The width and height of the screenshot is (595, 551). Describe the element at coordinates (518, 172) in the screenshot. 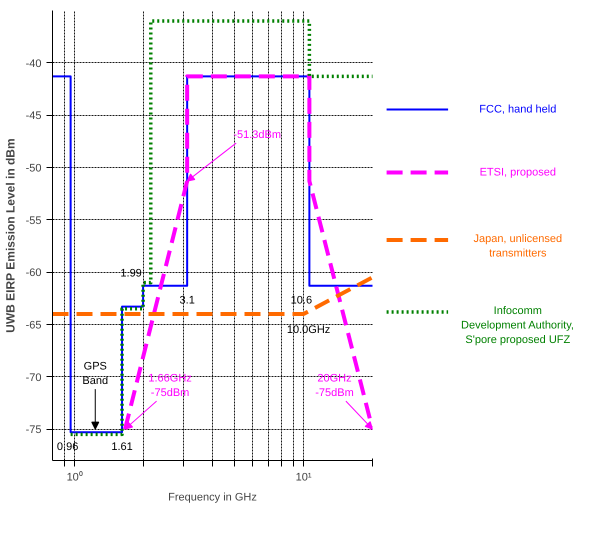

I see `text: ETSI, proposed` at that location.